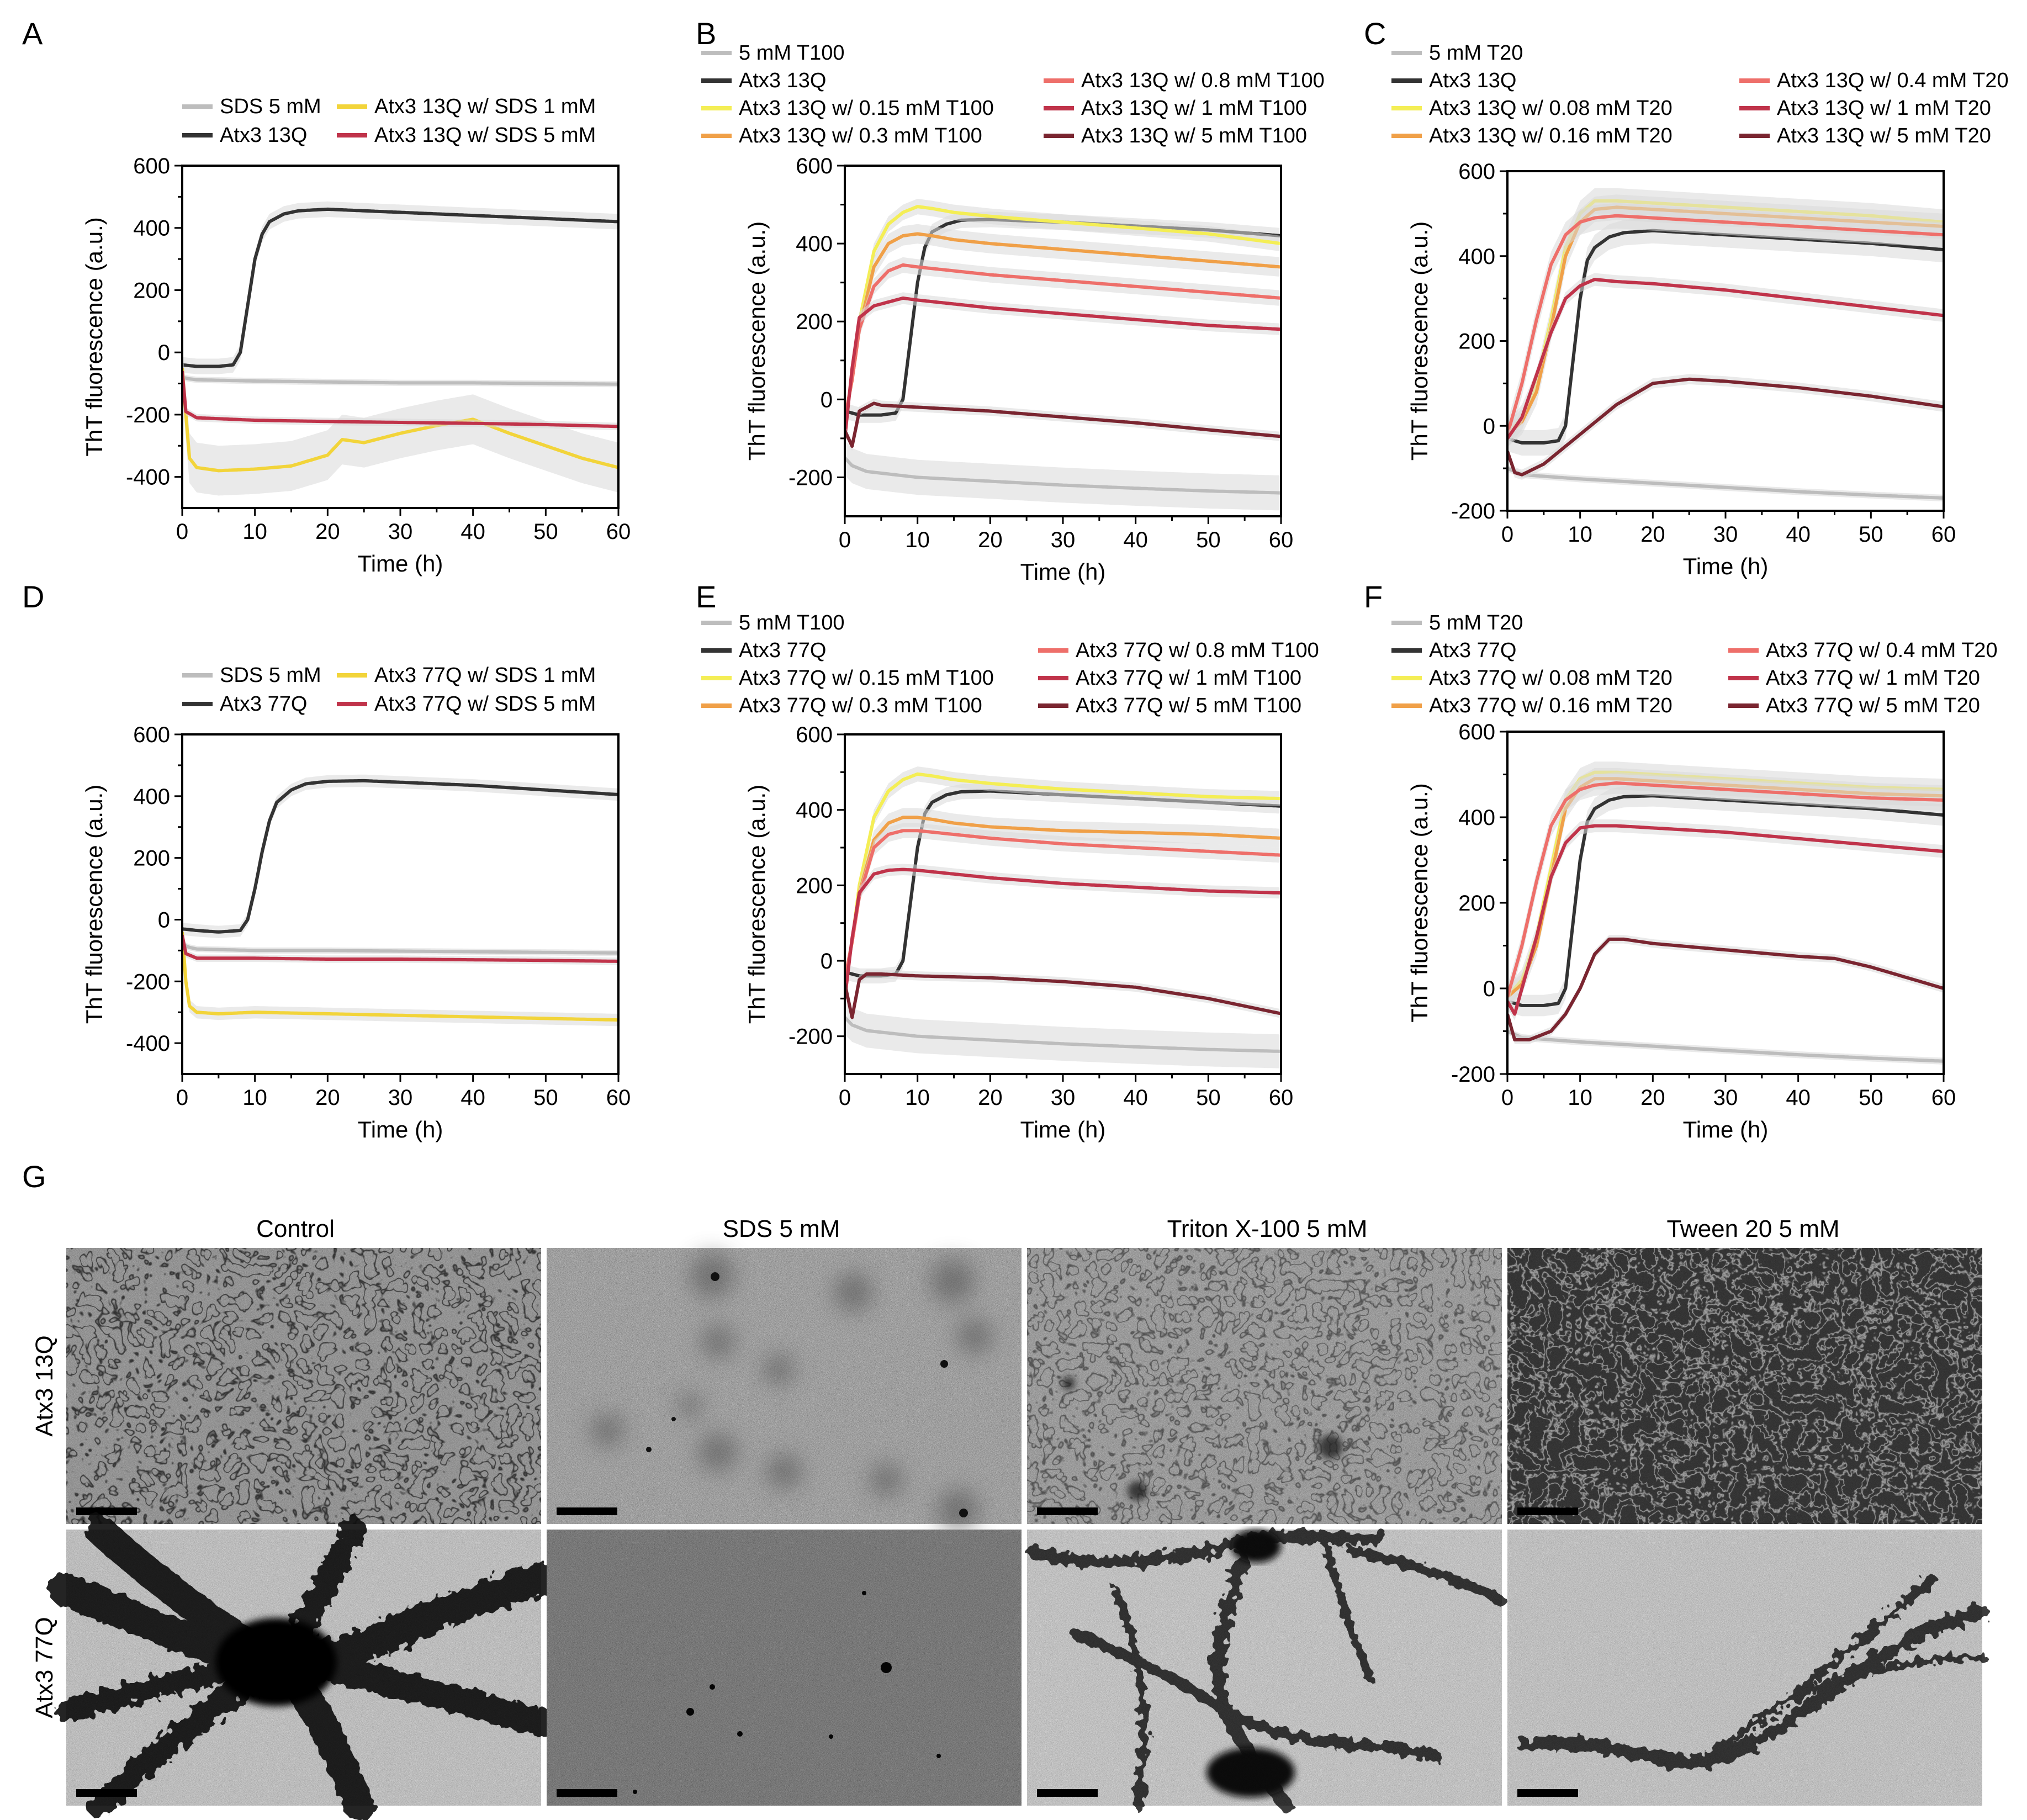 This screenshot has width=2027, height=1820. I want to click on panel-label: F, so click(1373, 596).